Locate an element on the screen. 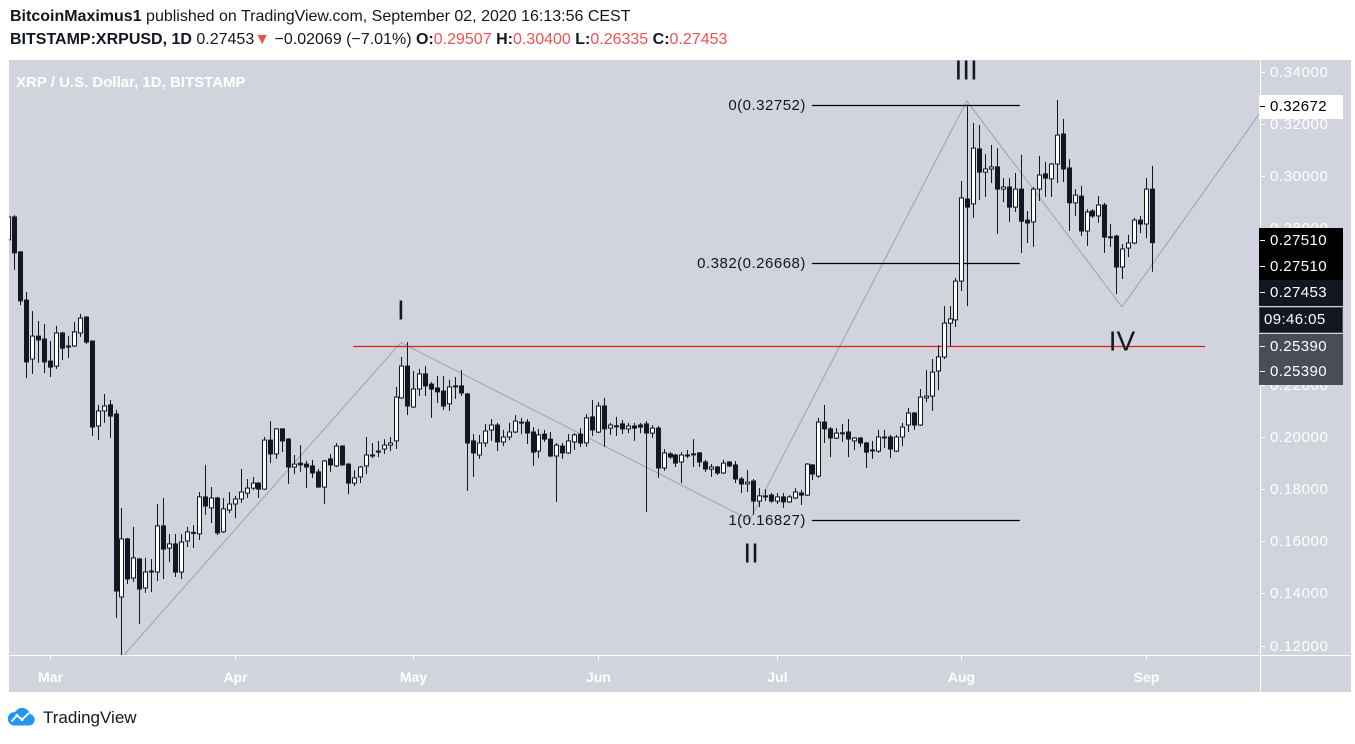  last-price: 0.27453 is located at coordinates (225, 39).